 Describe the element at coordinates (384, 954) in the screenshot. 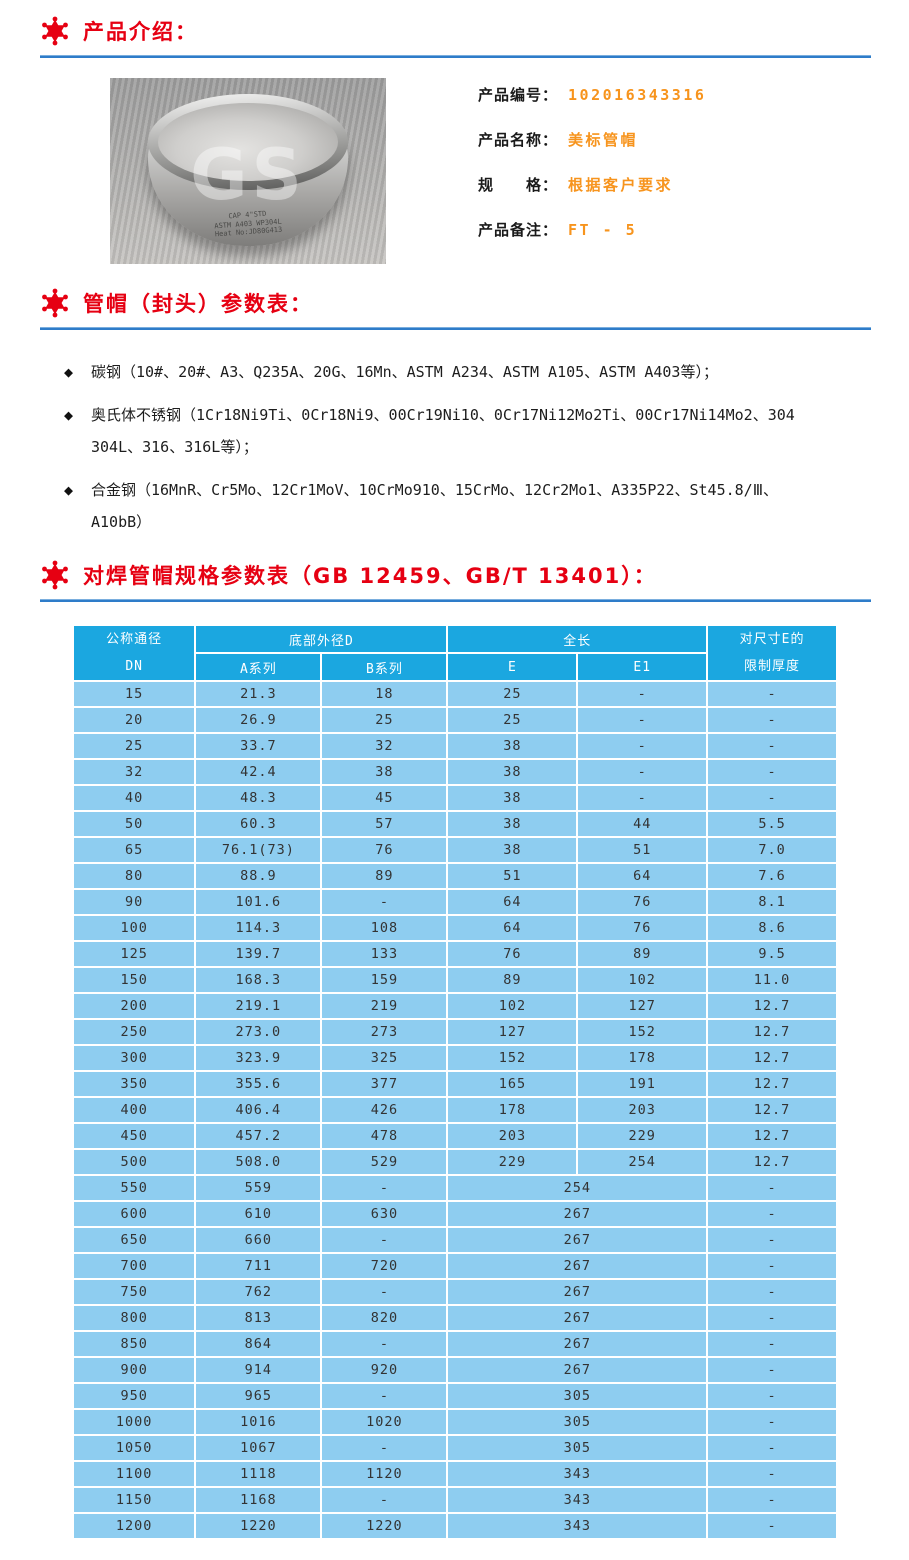

I see `table-cell: 133` at that location.